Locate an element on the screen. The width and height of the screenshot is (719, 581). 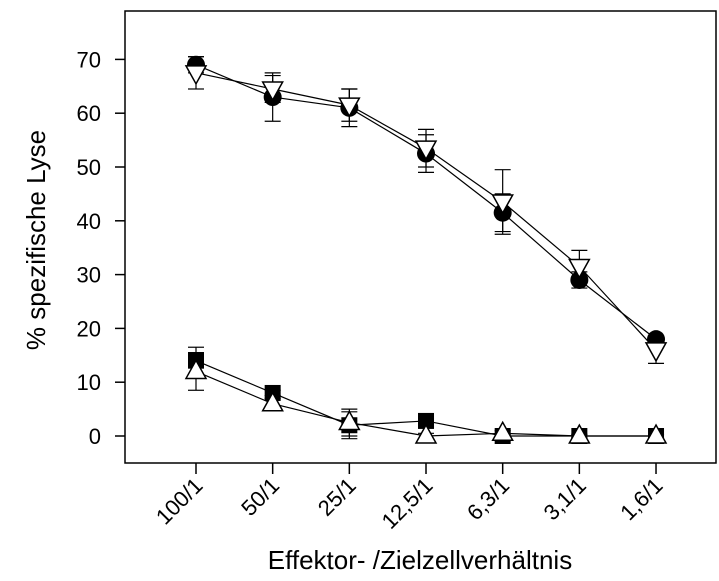
x-tick-label: 25/1 is located at coordinates (337, 497).